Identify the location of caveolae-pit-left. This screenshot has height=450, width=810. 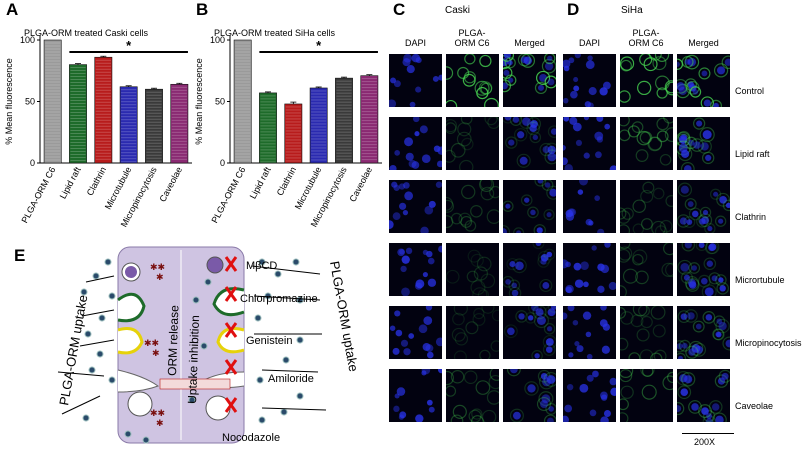
(130, 341).